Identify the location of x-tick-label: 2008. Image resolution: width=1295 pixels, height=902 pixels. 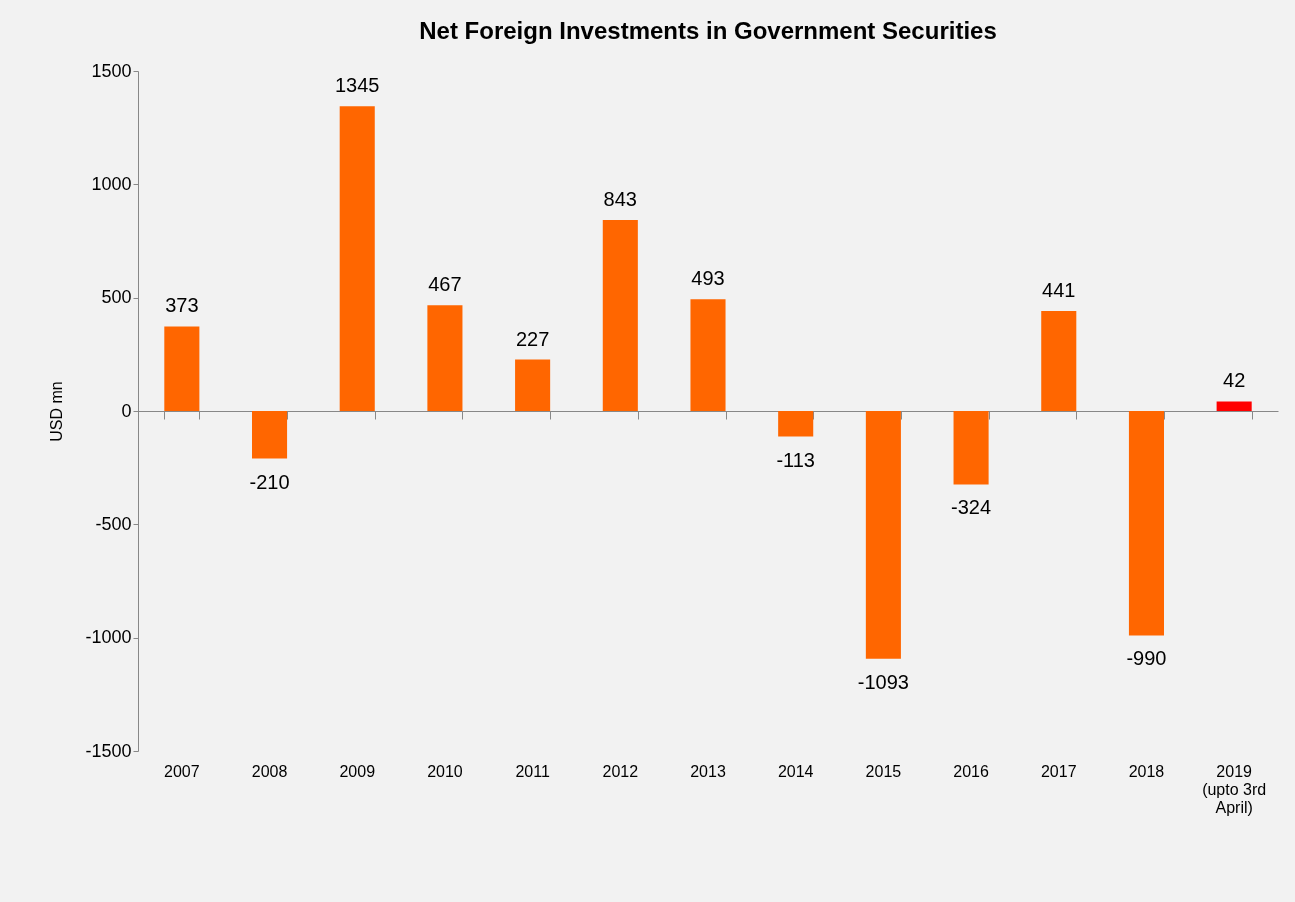
(269, 771).